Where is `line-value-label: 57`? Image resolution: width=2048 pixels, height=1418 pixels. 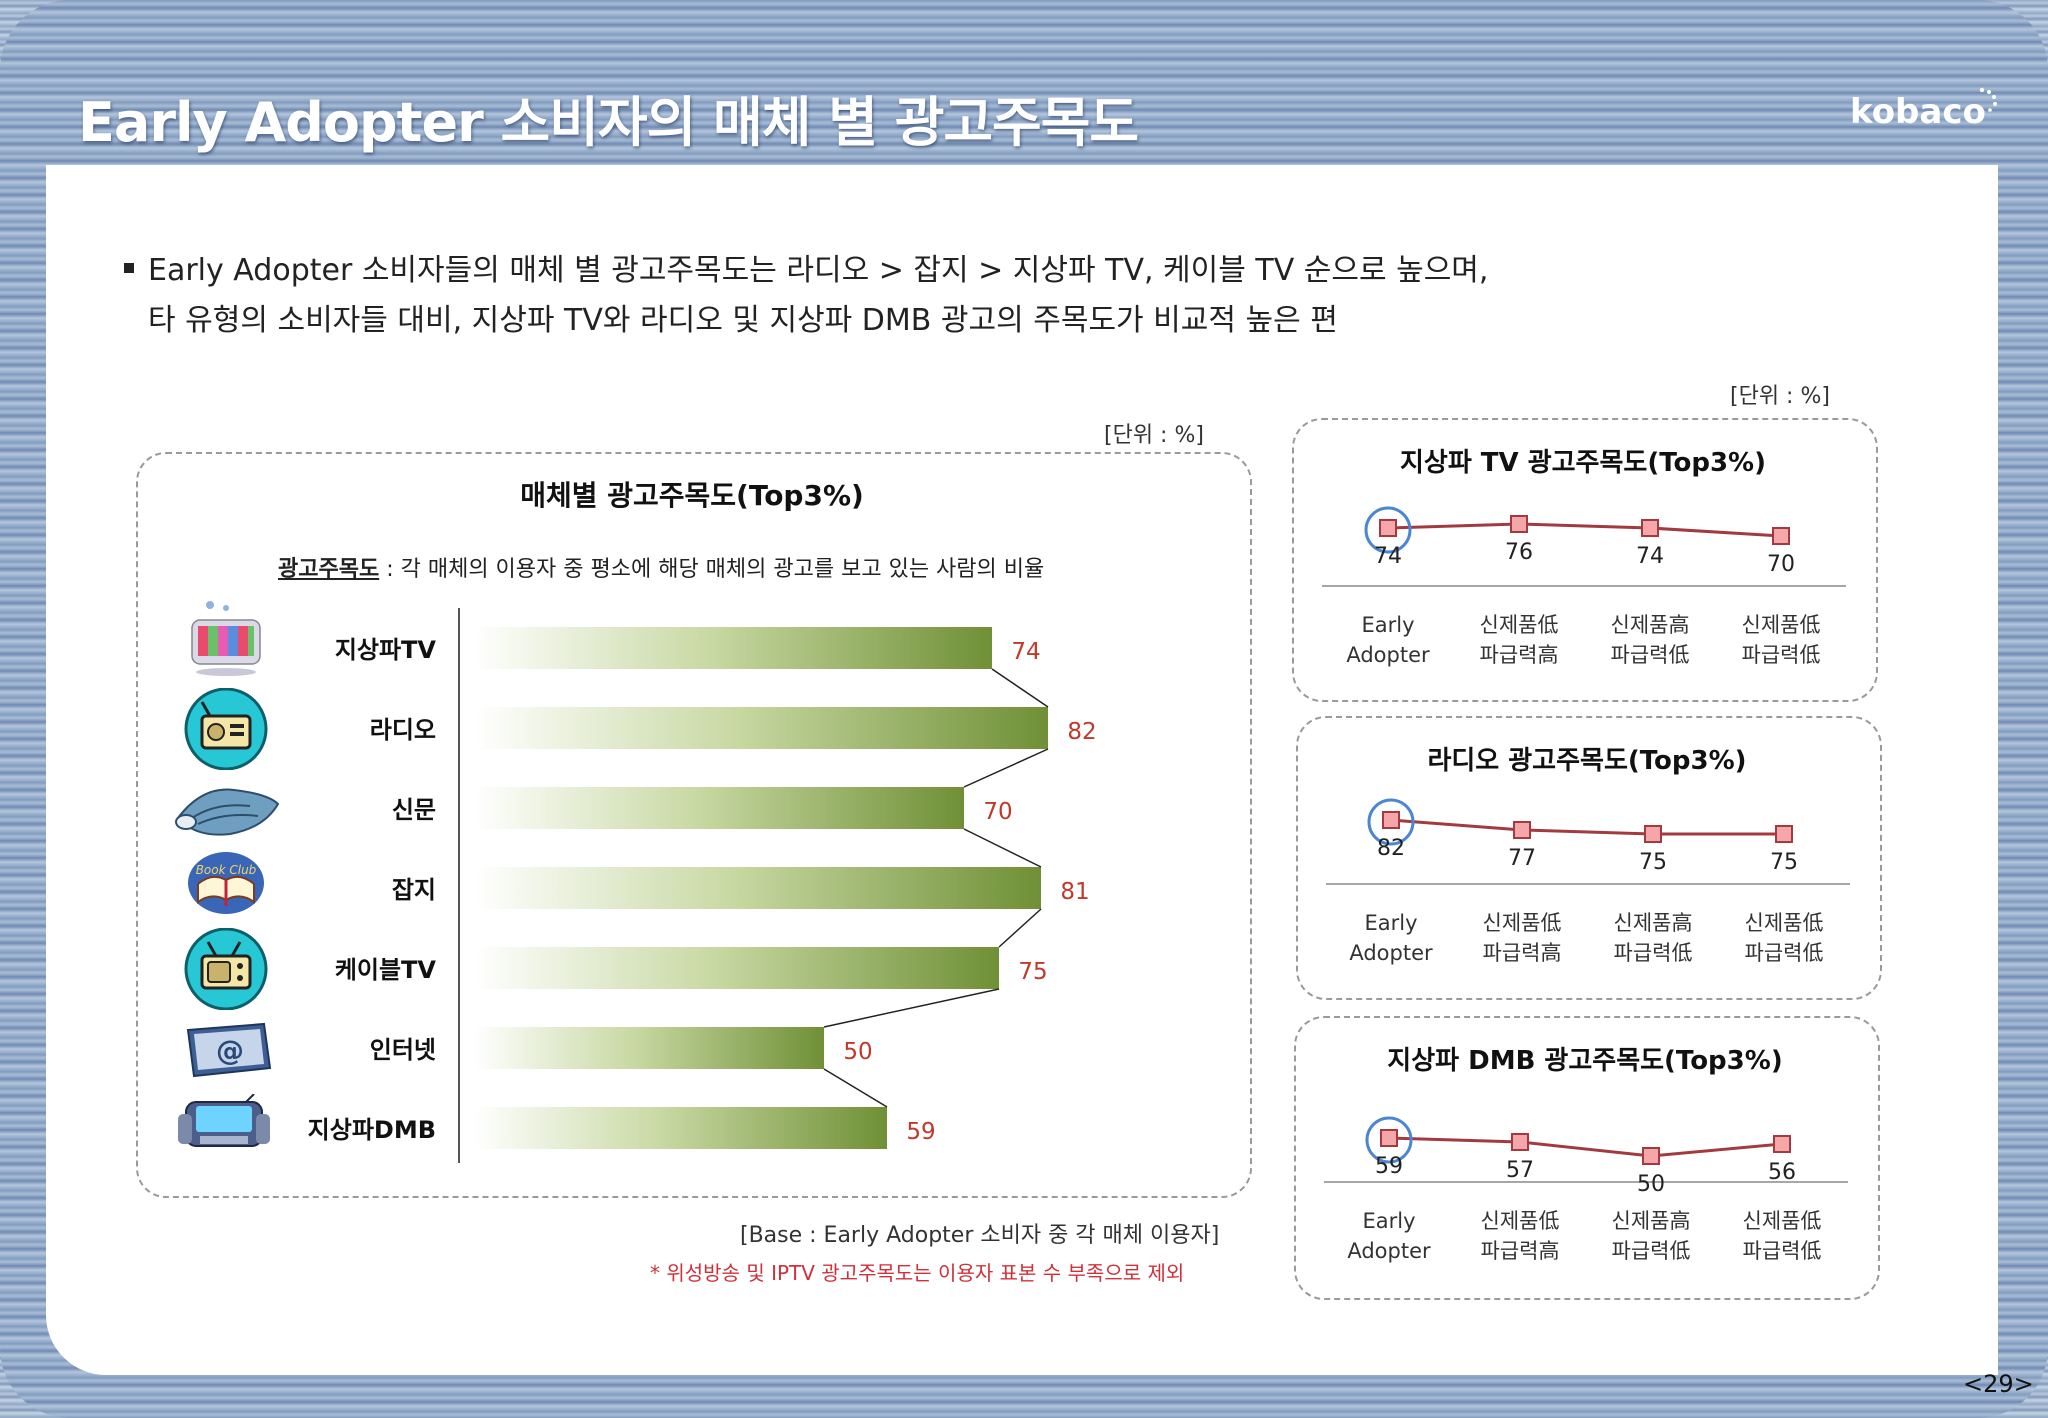 line-value-label: 57 is located at coordinates (1520, 1170).